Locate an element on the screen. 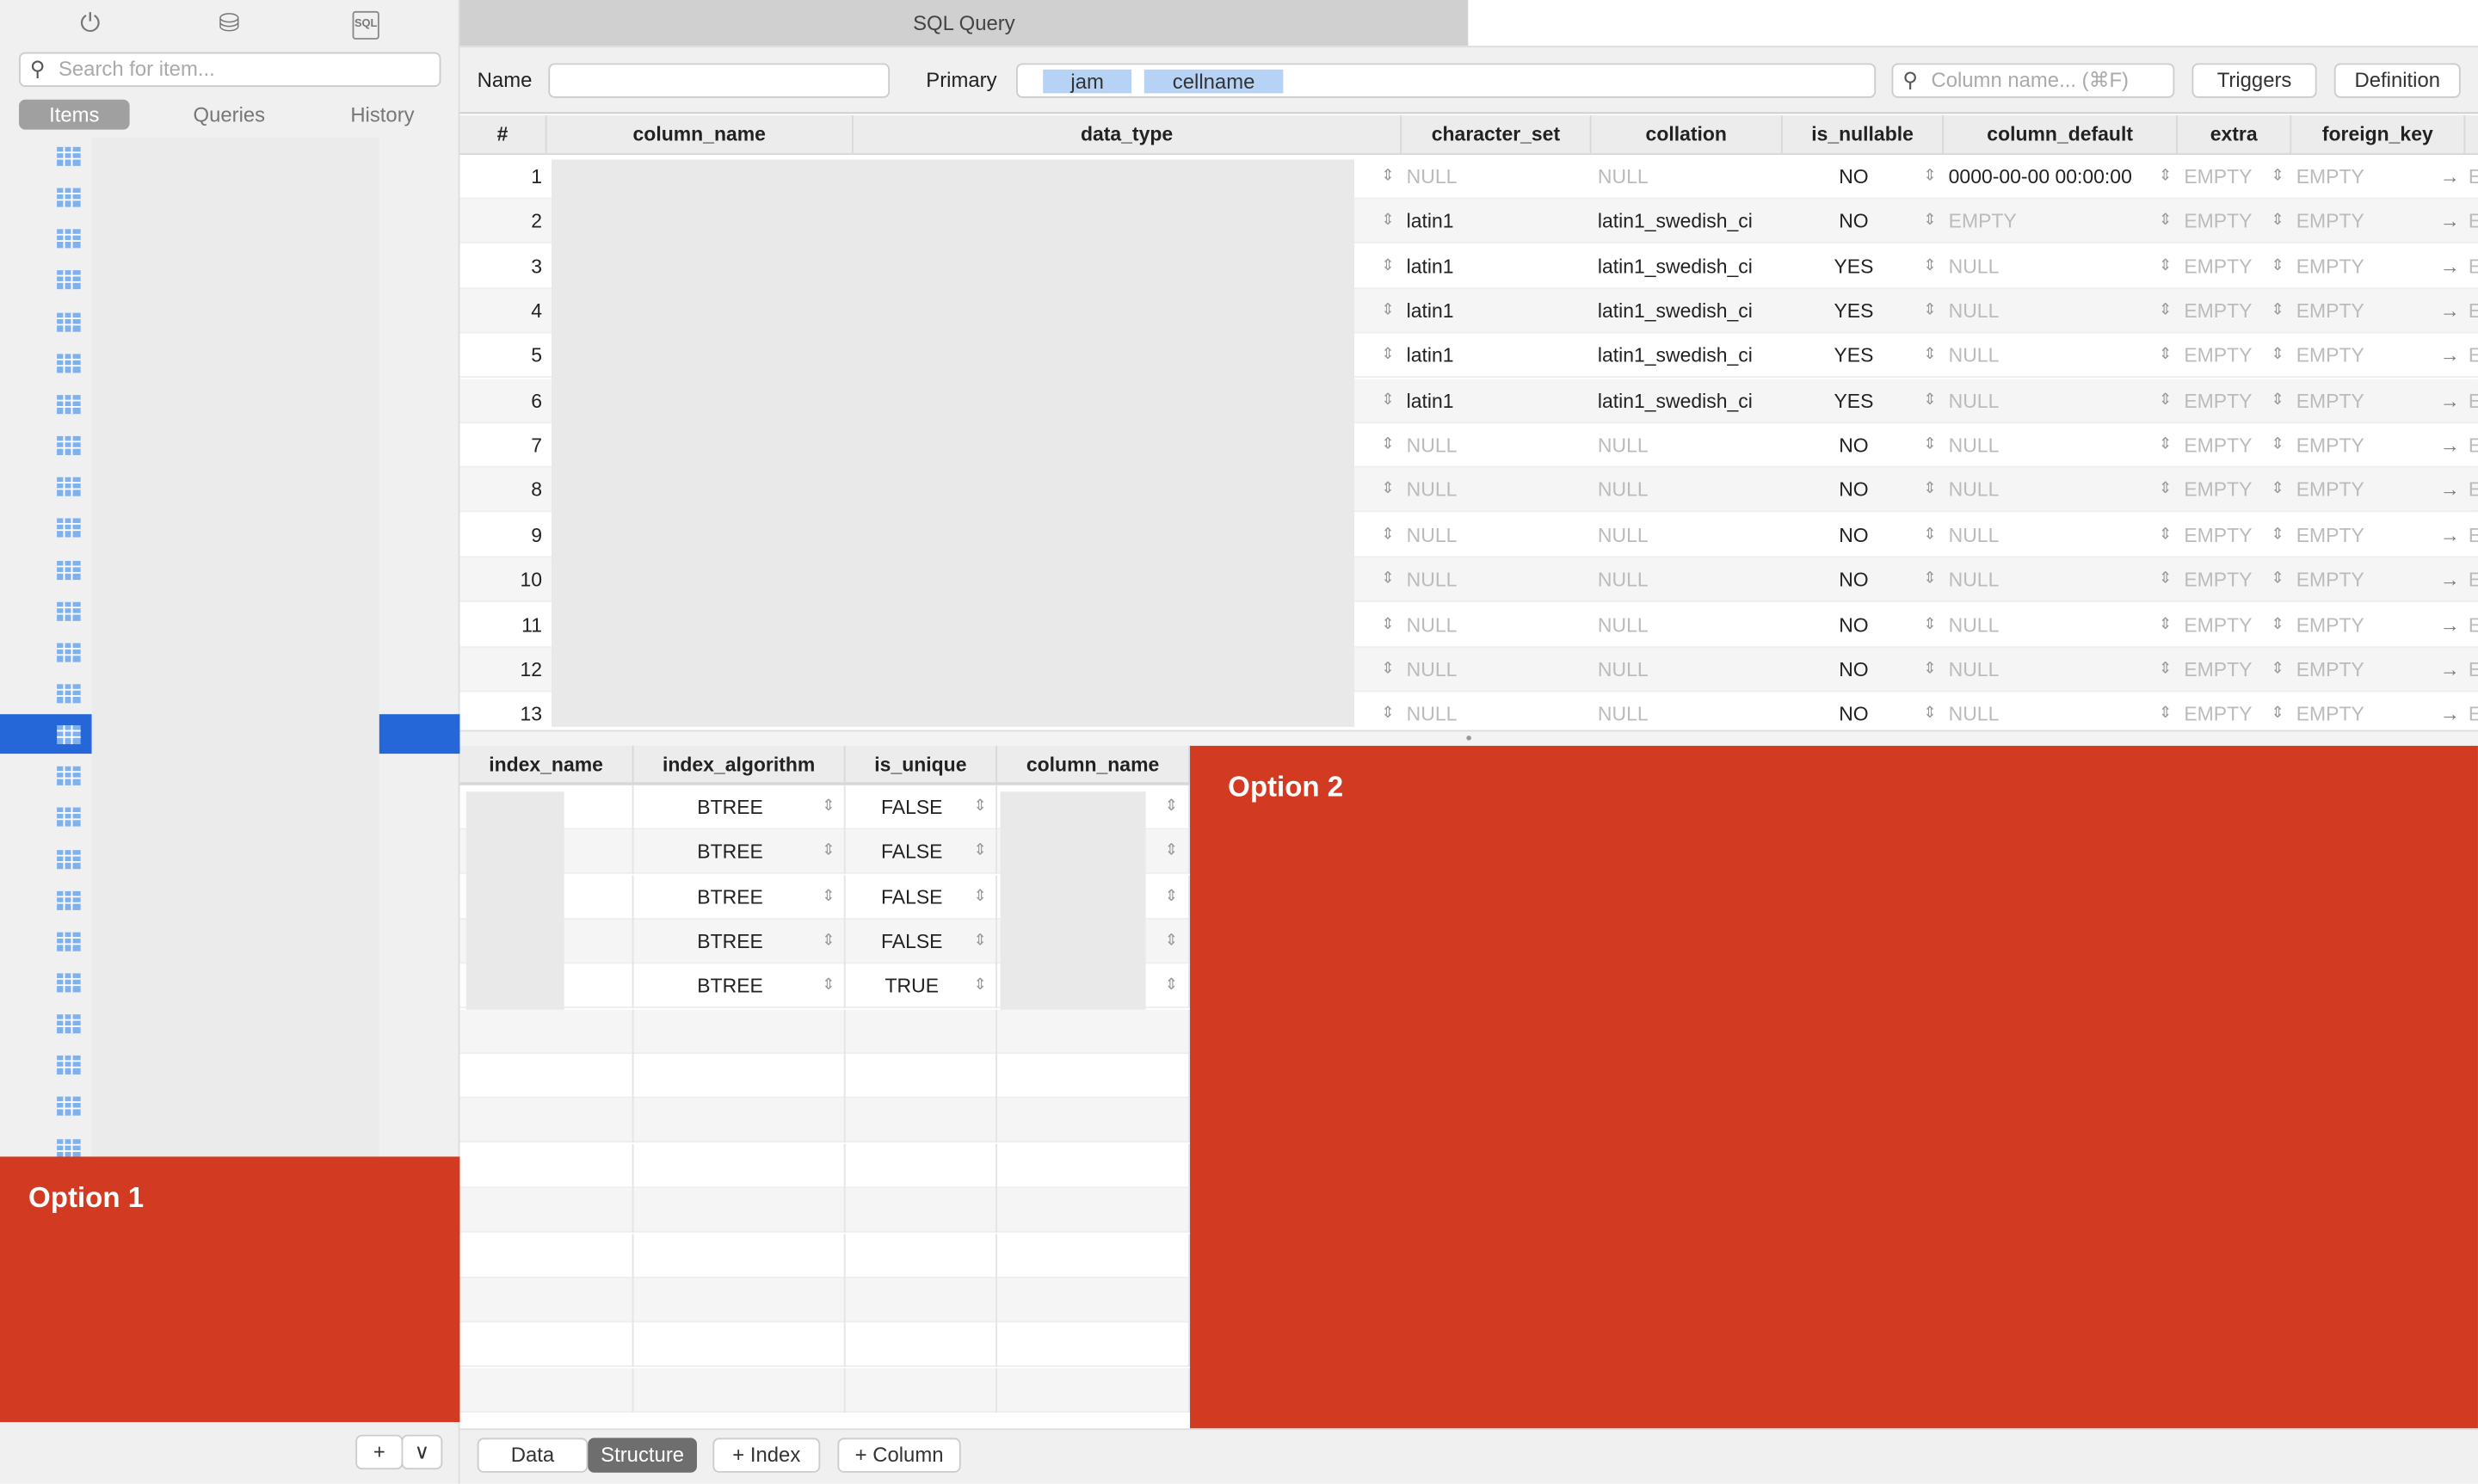 The width and height of the screenshot is (2478, 1484). definition-button: Definition is located at coordinates (2397, 80).